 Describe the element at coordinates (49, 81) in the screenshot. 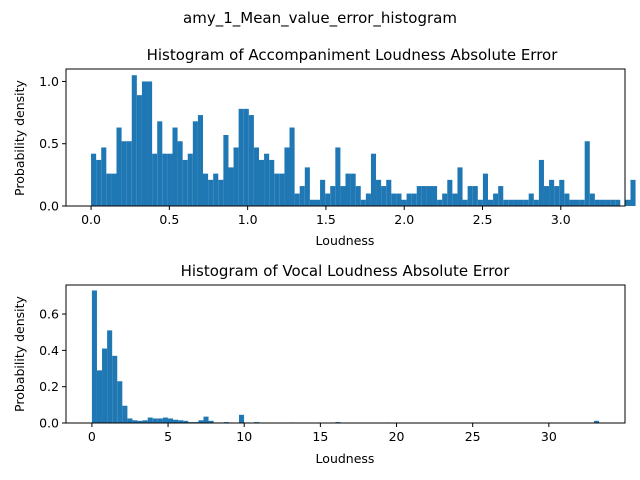

I see `y-tick-label: 1.0` at that location.